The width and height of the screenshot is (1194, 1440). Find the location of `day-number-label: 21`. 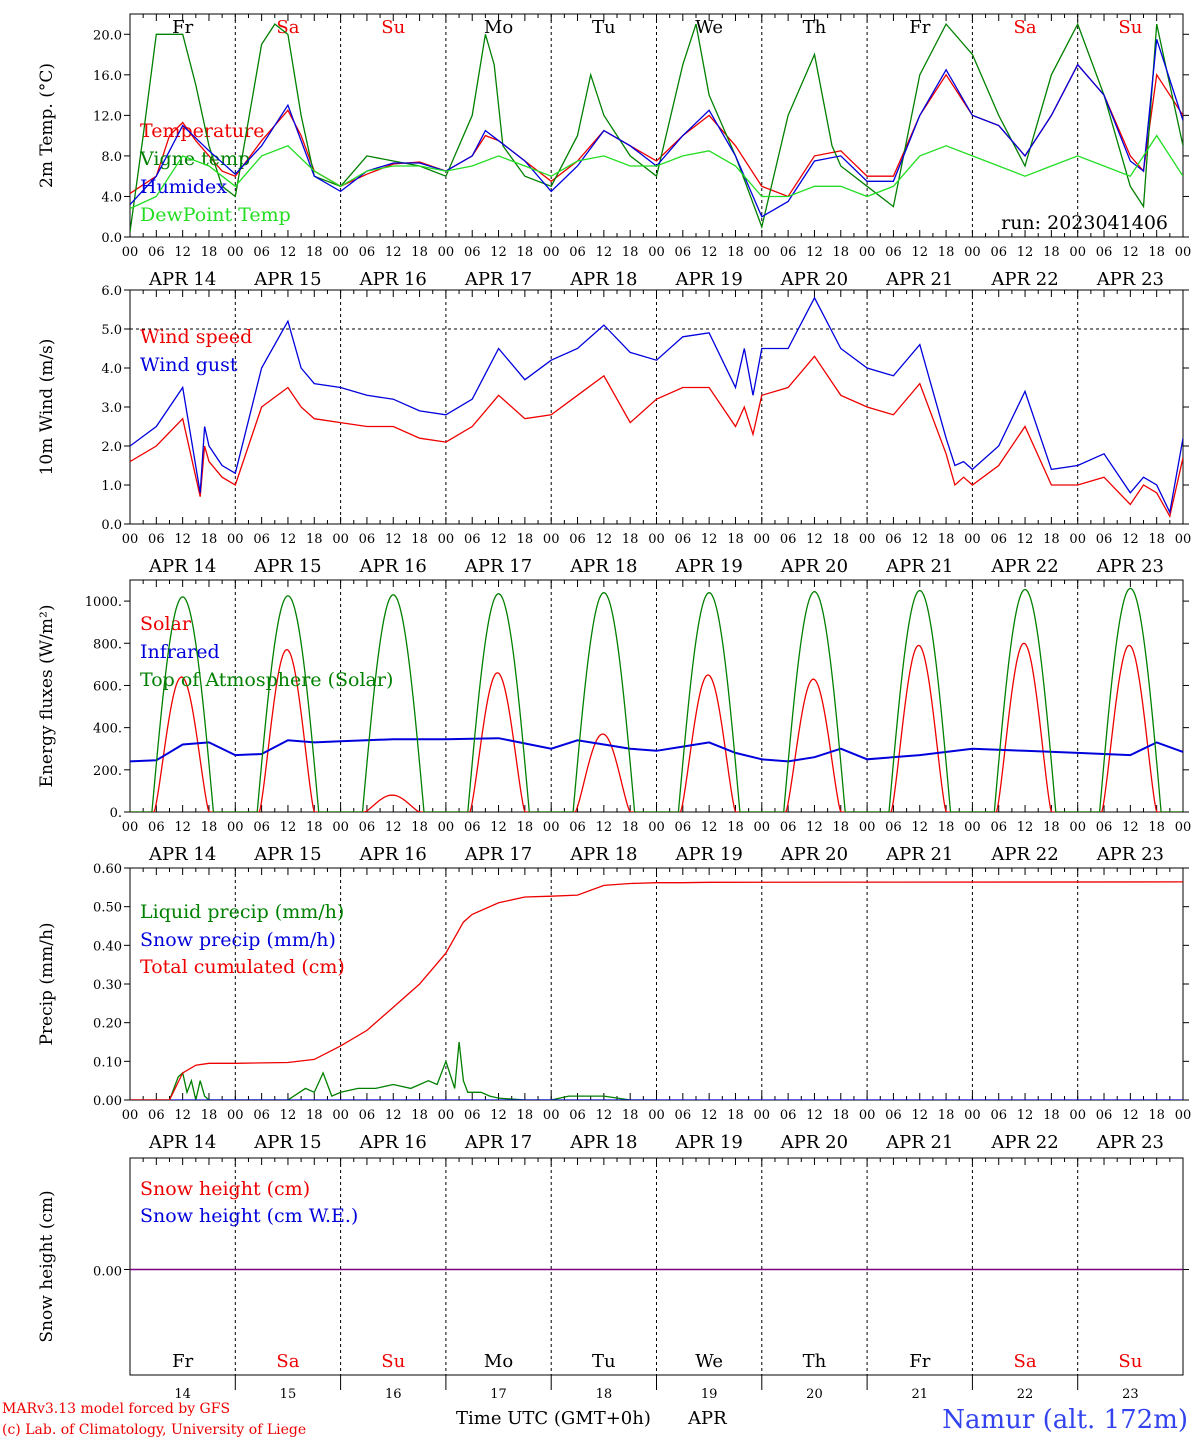

day-number-label: 21 is located at coordinates (919, 1394).